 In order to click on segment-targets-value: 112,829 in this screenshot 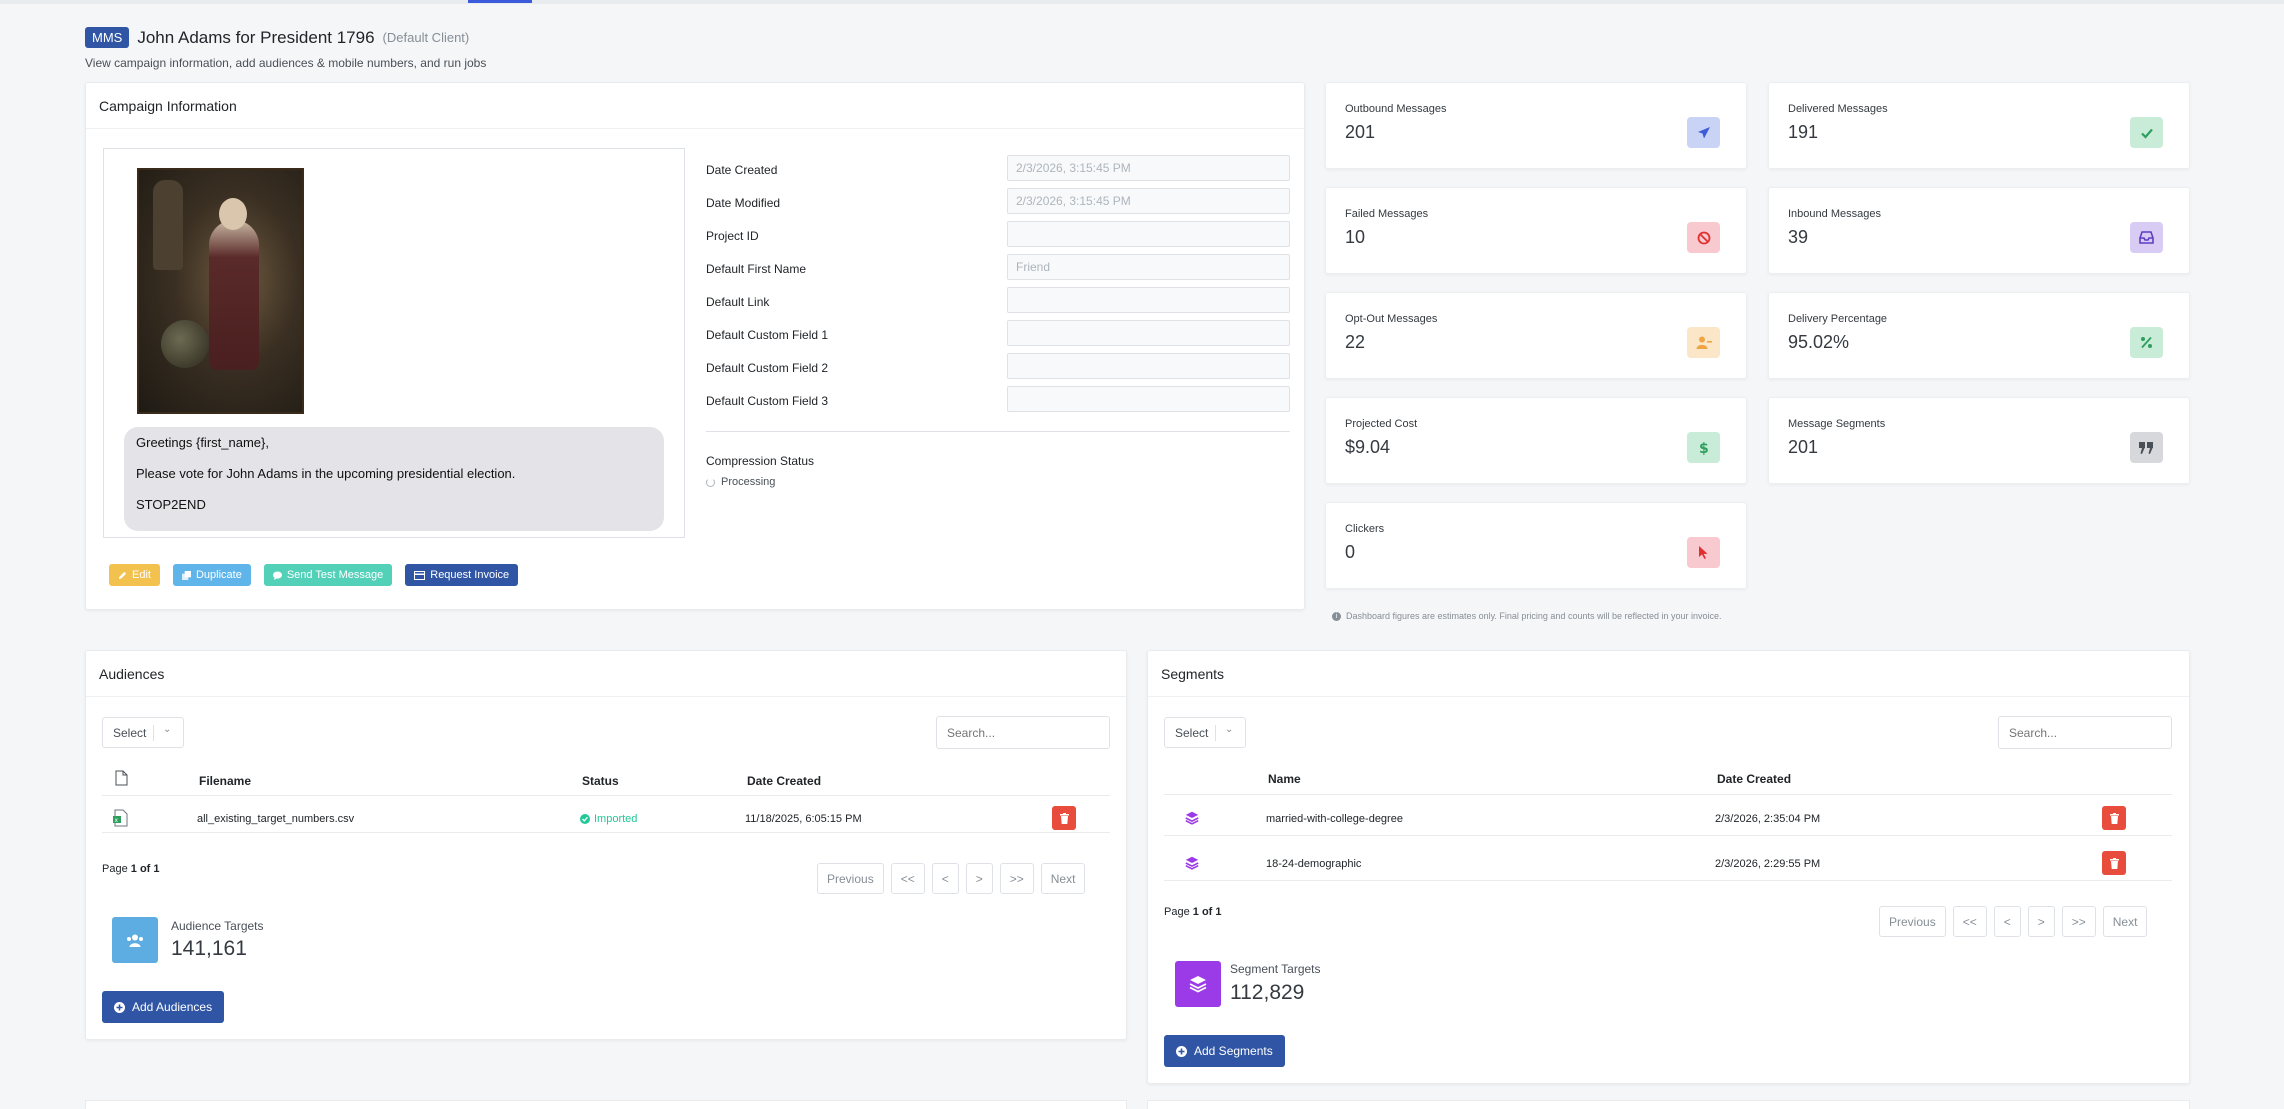, I will do `click(1267, 992)`.